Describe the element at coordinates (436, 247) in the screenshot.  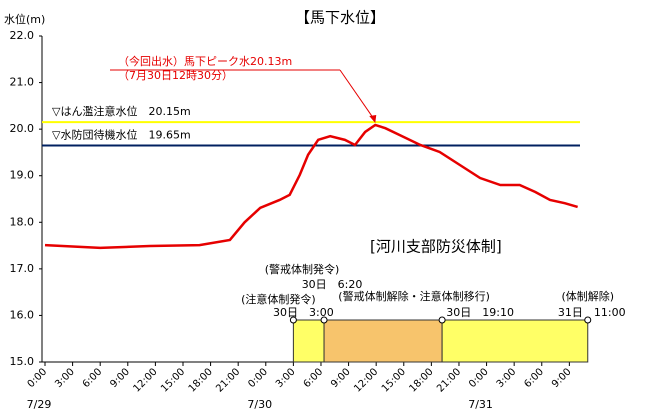
I see `timeline-title: [河川支部防災体制]` at that location.